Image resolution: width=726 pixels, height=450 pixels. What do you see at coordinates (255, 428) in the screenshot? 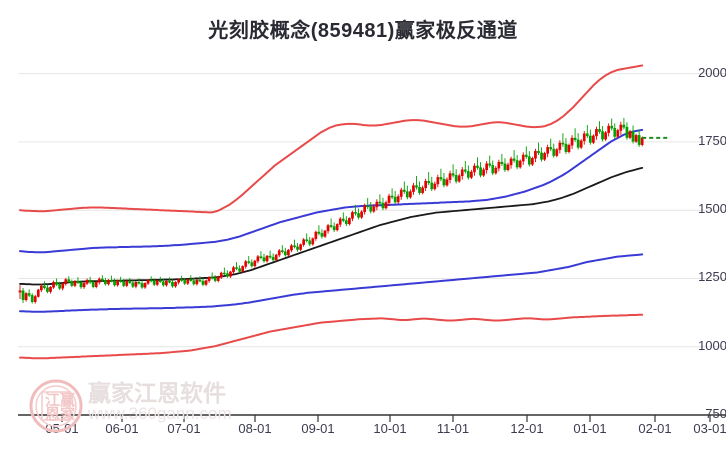
I see `x-axis-tick-label: 08-01` at bounding box center [255, 428].